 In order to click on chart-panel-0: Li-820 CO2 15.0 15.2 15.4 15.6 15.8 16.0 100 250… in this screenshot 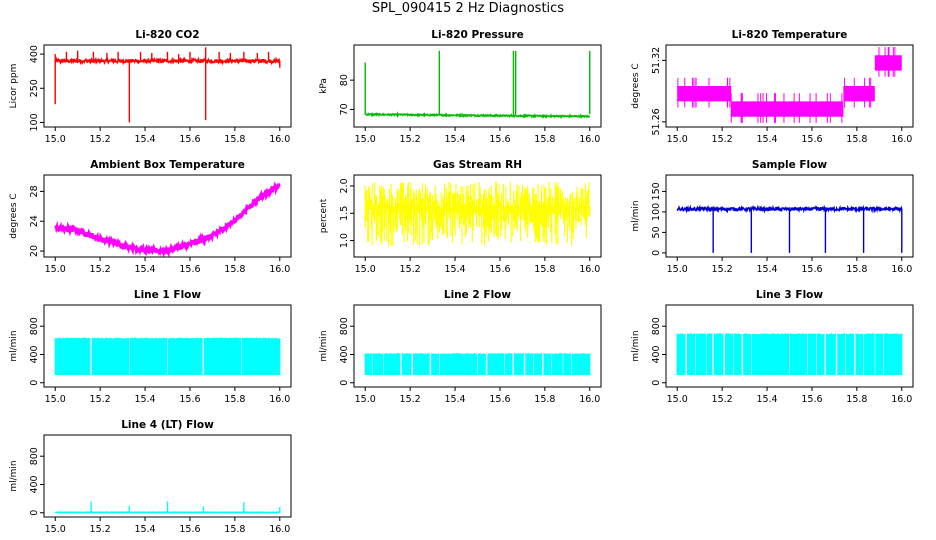, I will do `click(150, 87)`.